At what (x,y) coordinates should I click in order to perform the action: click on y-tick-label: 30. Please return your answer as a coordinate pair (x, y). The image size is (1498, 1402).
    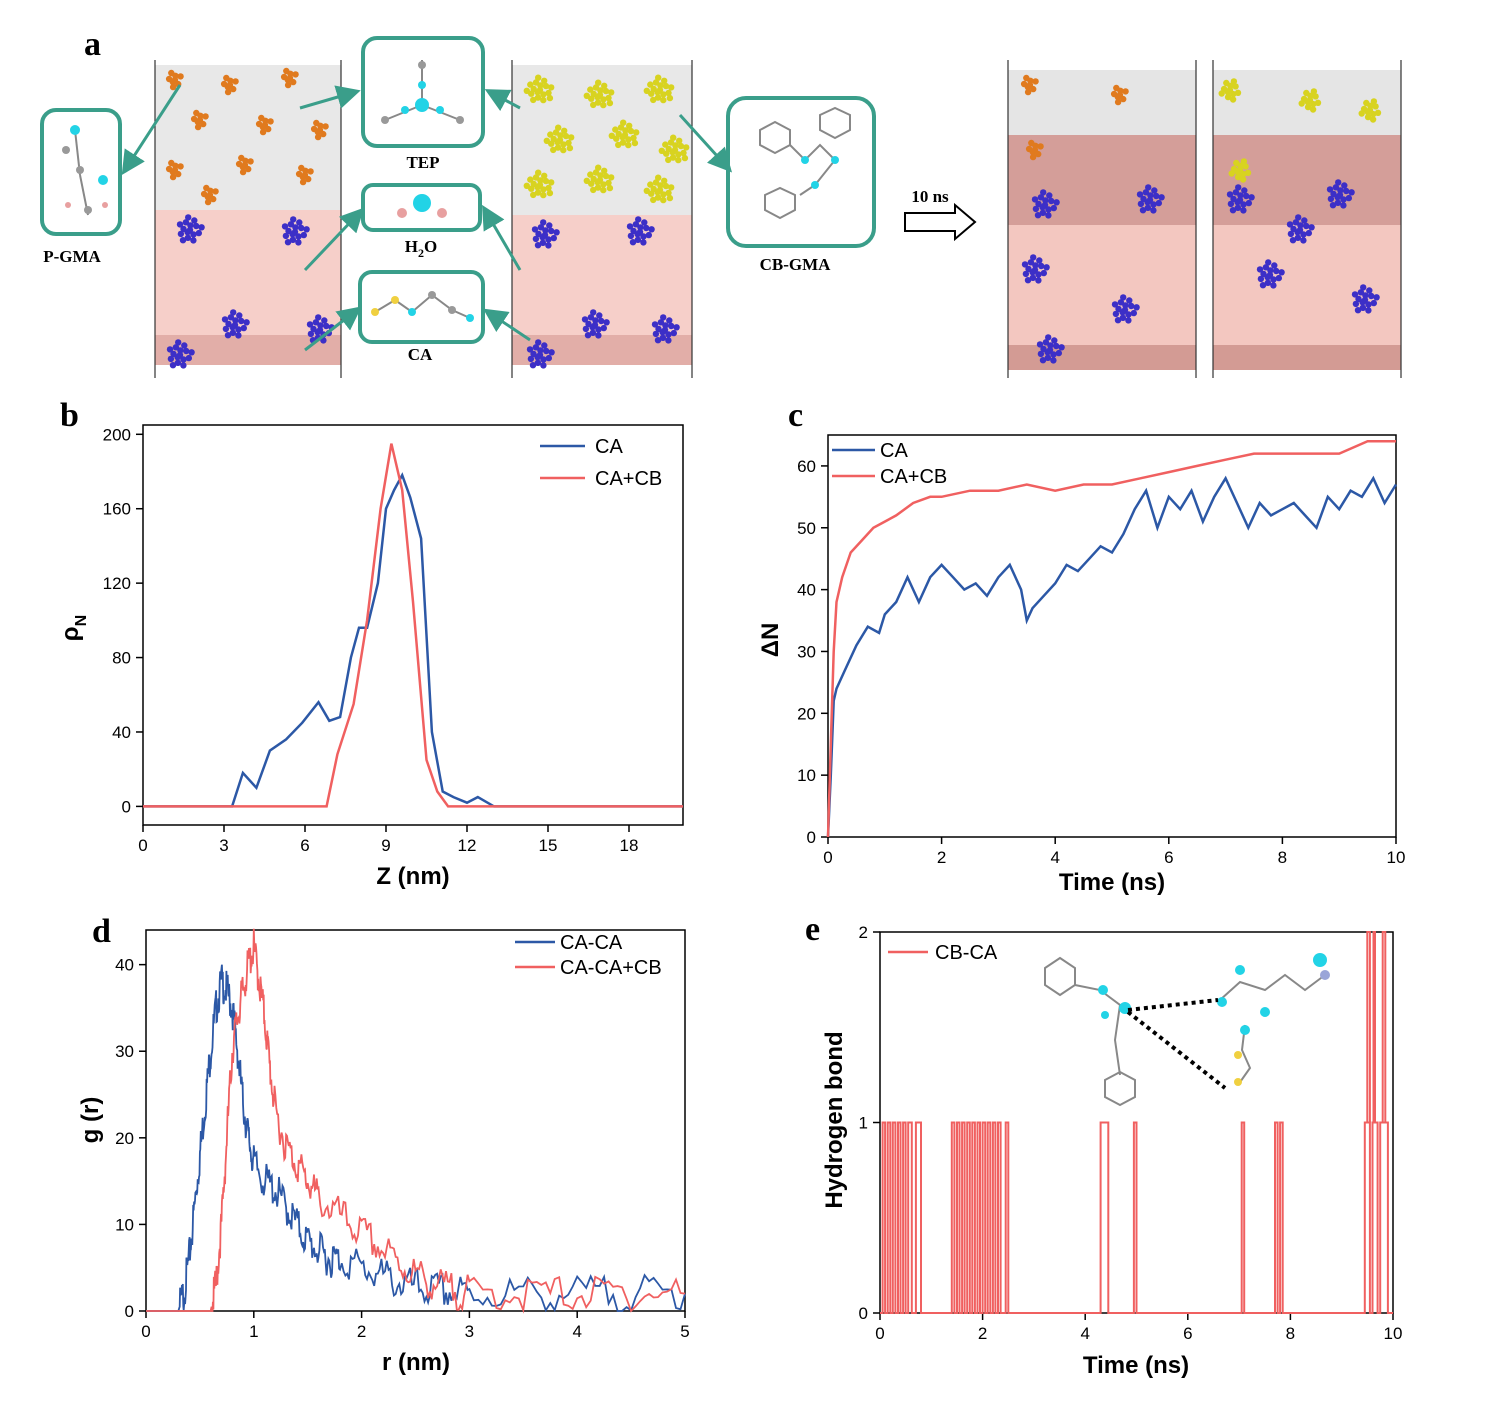
    Looking at the image, I should click on (806, 651).